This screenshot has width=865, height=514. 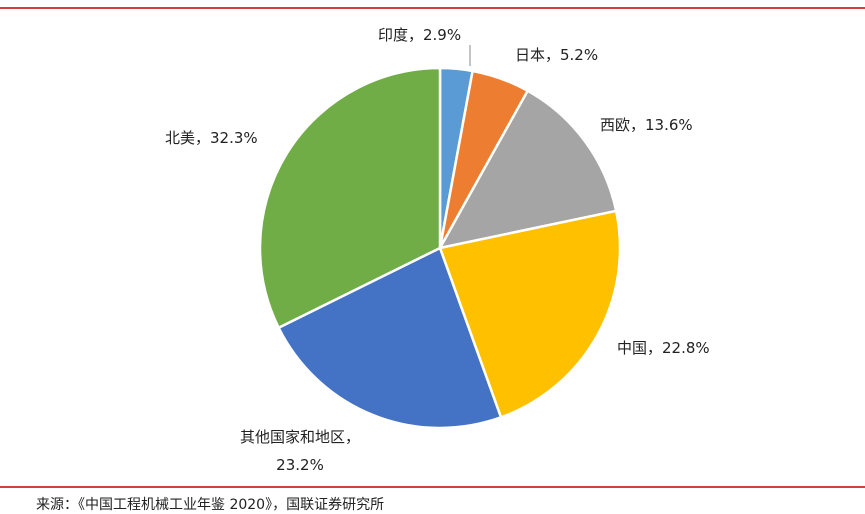 I want to click on slice-label: 中国，22.8%, so click(x=663, y=348).